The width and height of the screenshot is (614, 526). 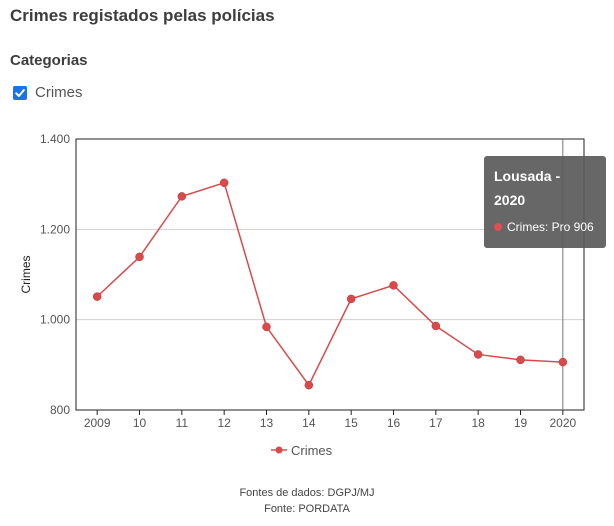 What do you see at coordinates (26, 275) in the screenshot?
I see `y-axis-label: Crimes` at bounding box center [26, 275].